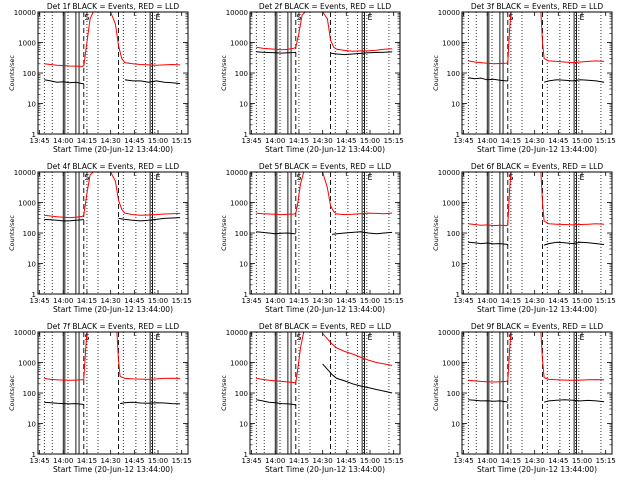  Describe the element at coordinates (325, 6) in the screenshot. I see `panel-title: Det 2f BLACK = Events, RED = LLD` at that location.